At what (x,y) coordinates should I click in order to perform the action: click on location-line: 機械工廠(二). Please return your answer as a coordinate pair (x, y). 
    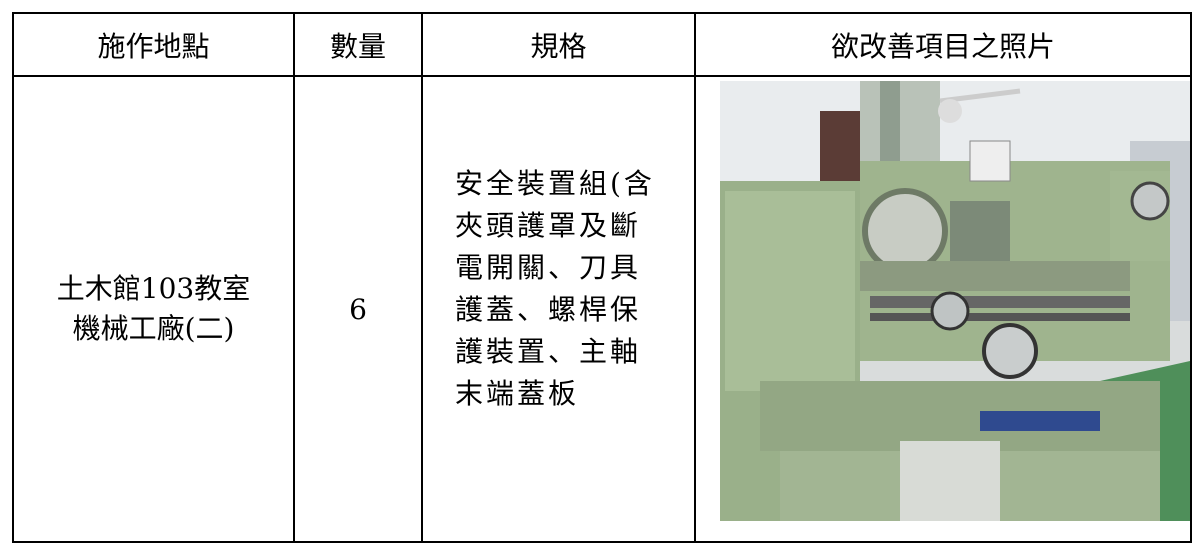
    Looking at the image, I should click on (153, 328).